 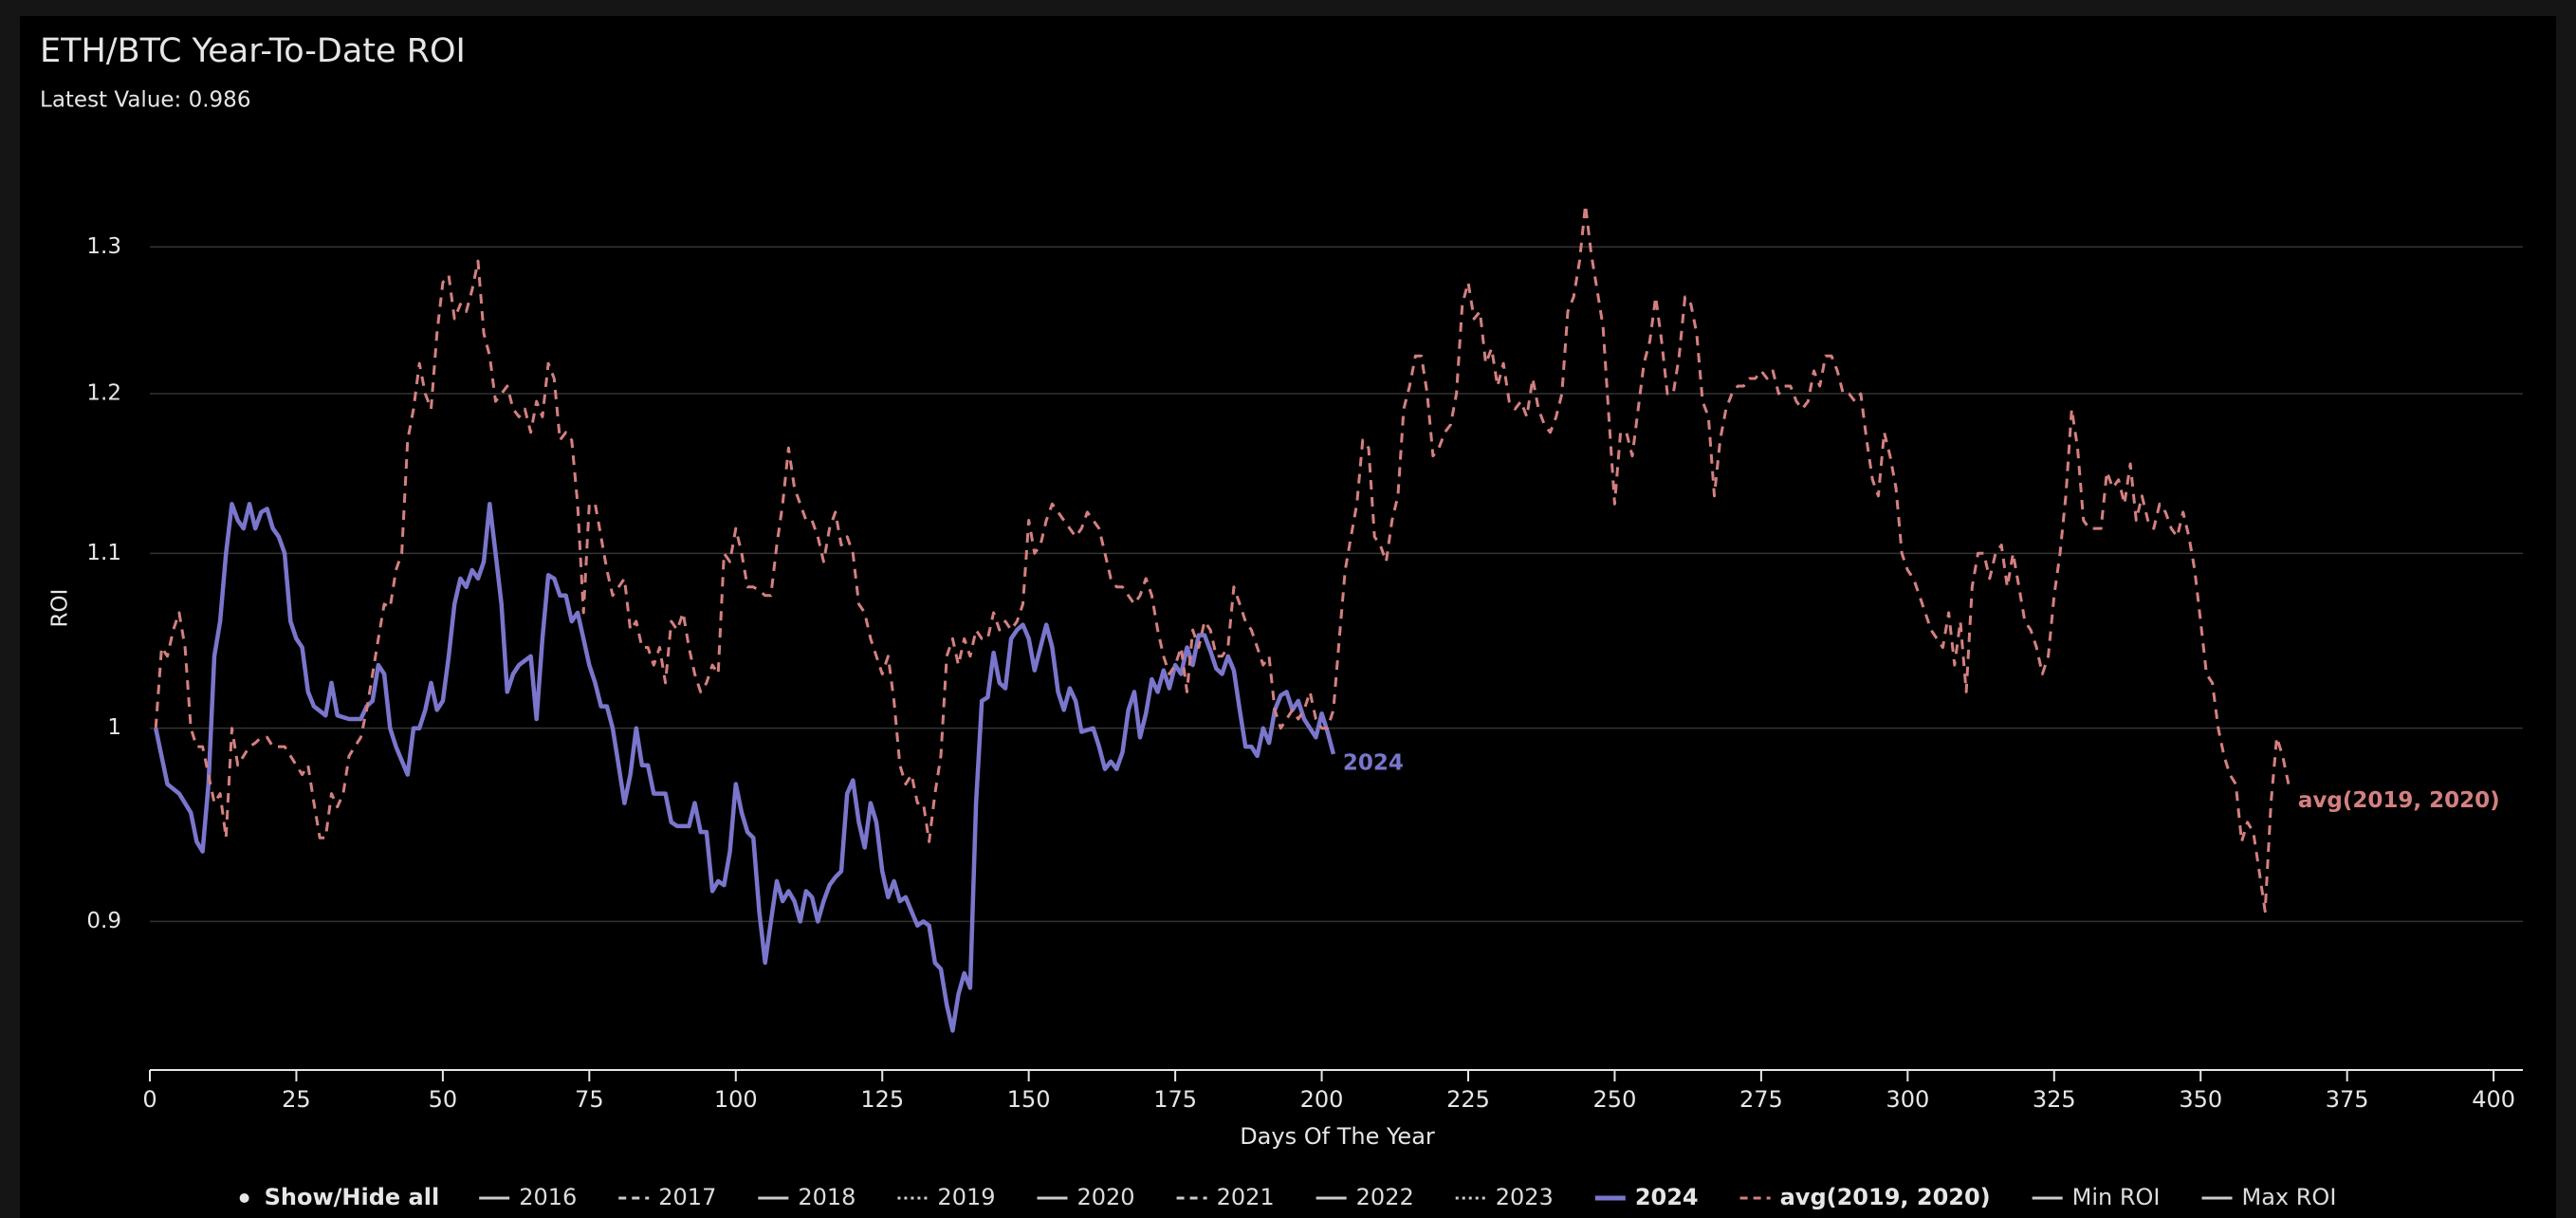 I want to click on x-tick-label: 25, so click(x=296, y=1100).